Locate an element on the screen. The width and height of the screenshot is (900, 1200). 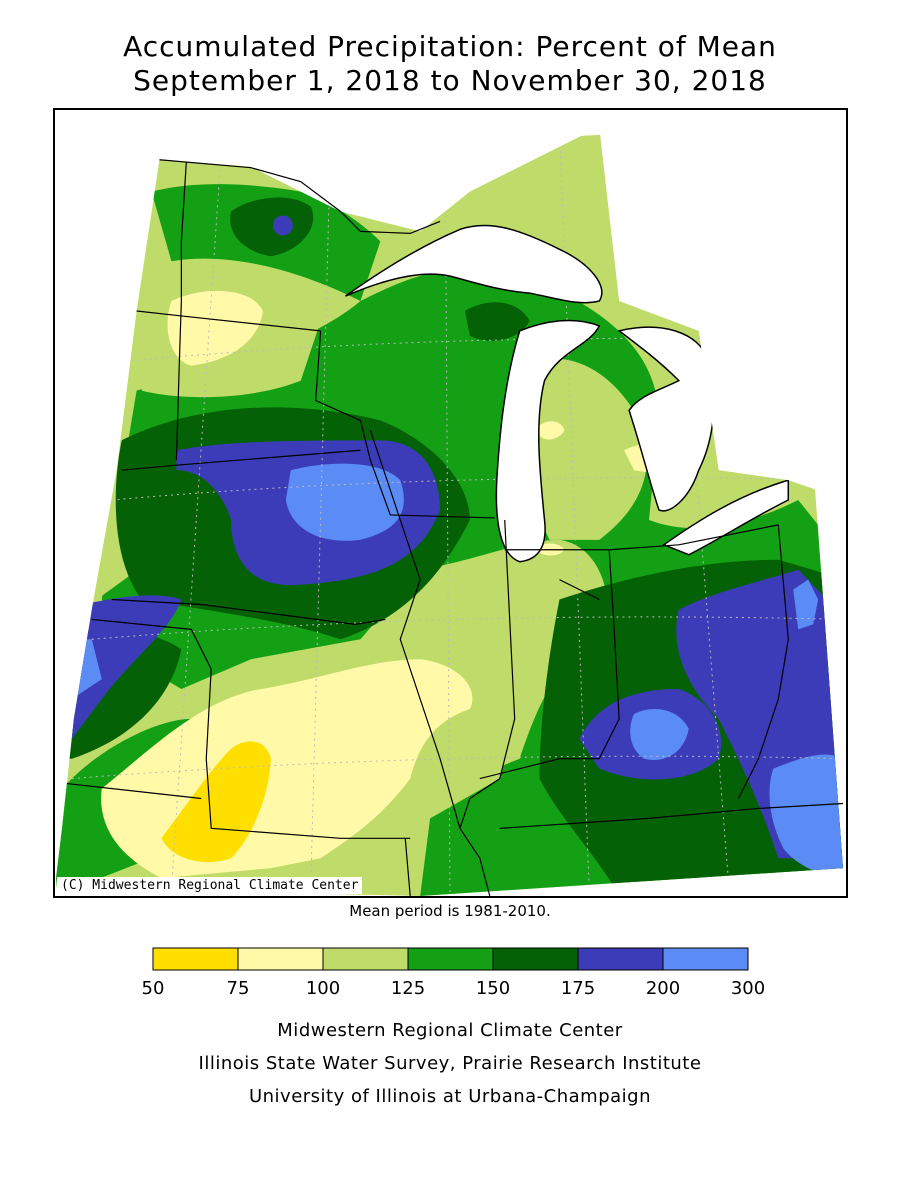
lake-erie is located at coordinates (726, 517).